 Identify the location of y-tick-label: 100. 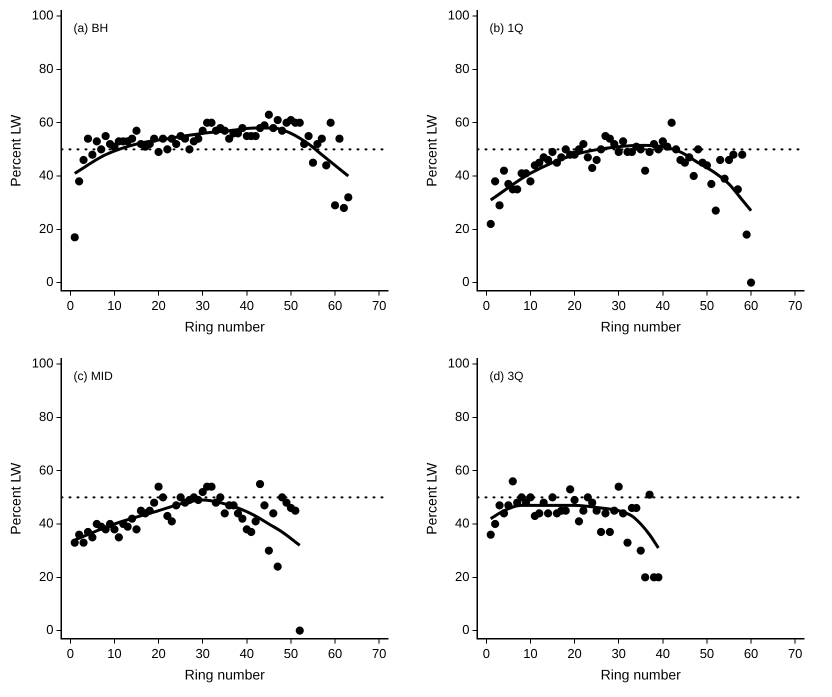
(43, 15).